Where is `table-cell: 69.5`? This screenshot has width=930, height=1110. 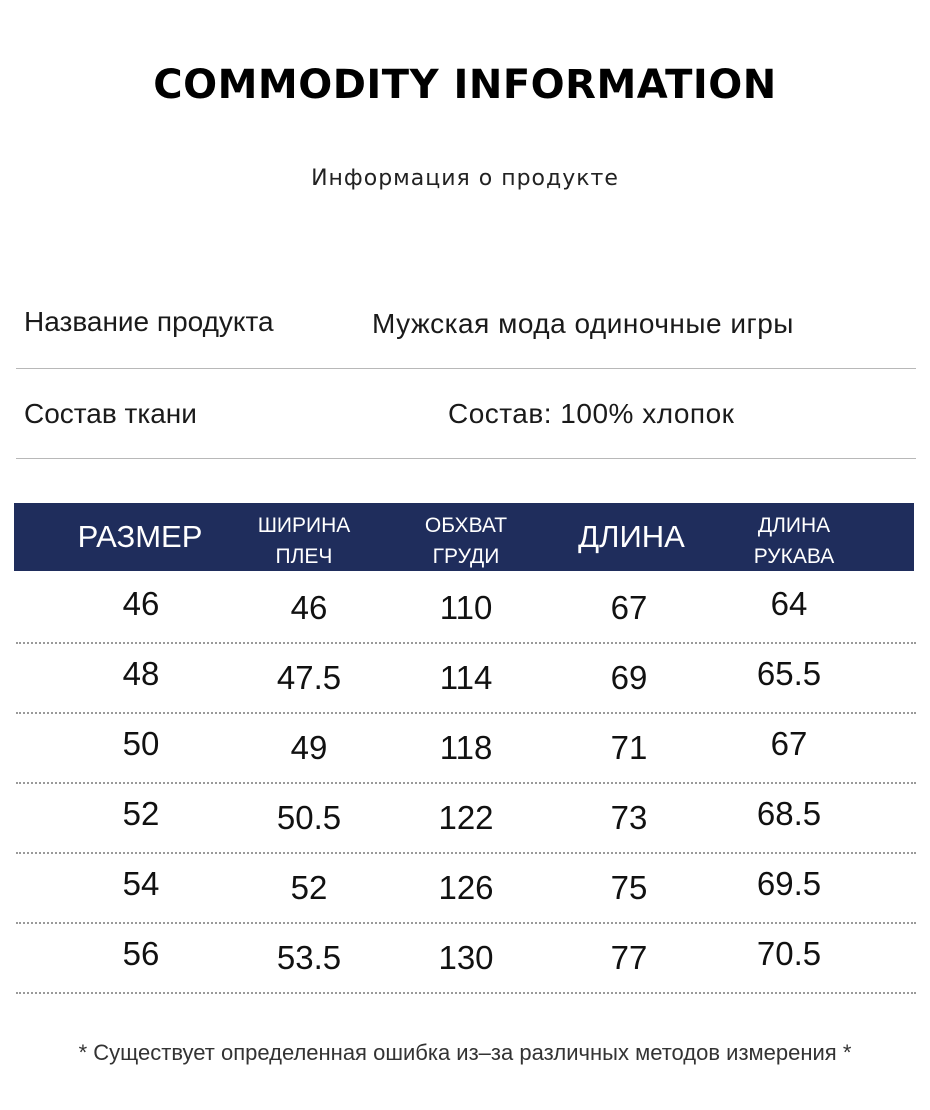
table-cell: 69.5 is located at coordinates (789, 883).